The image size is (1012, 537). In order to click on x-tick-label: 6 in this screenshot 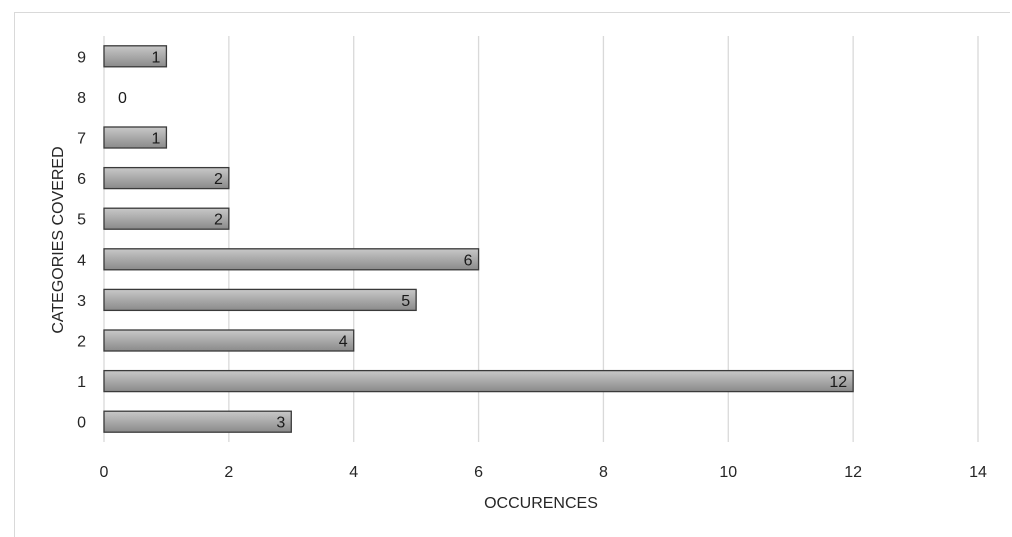, I will do `click(478, 472)`.